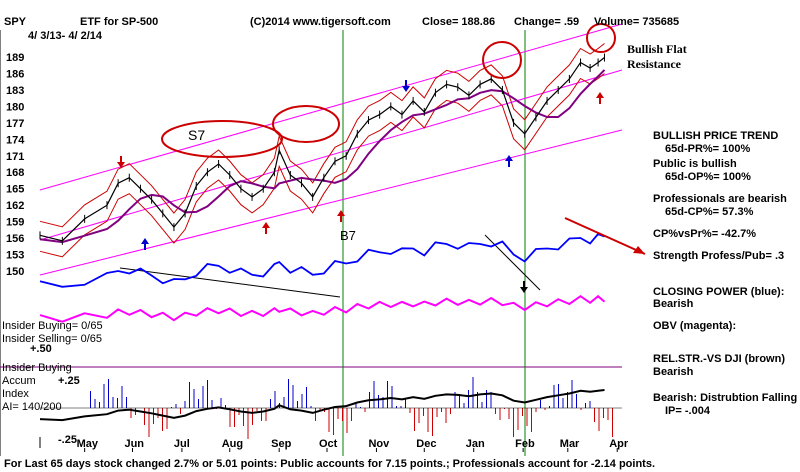 This screenshot has height=472, width=800. I want to click on x-tick-label: Jun, so click(134, 444).